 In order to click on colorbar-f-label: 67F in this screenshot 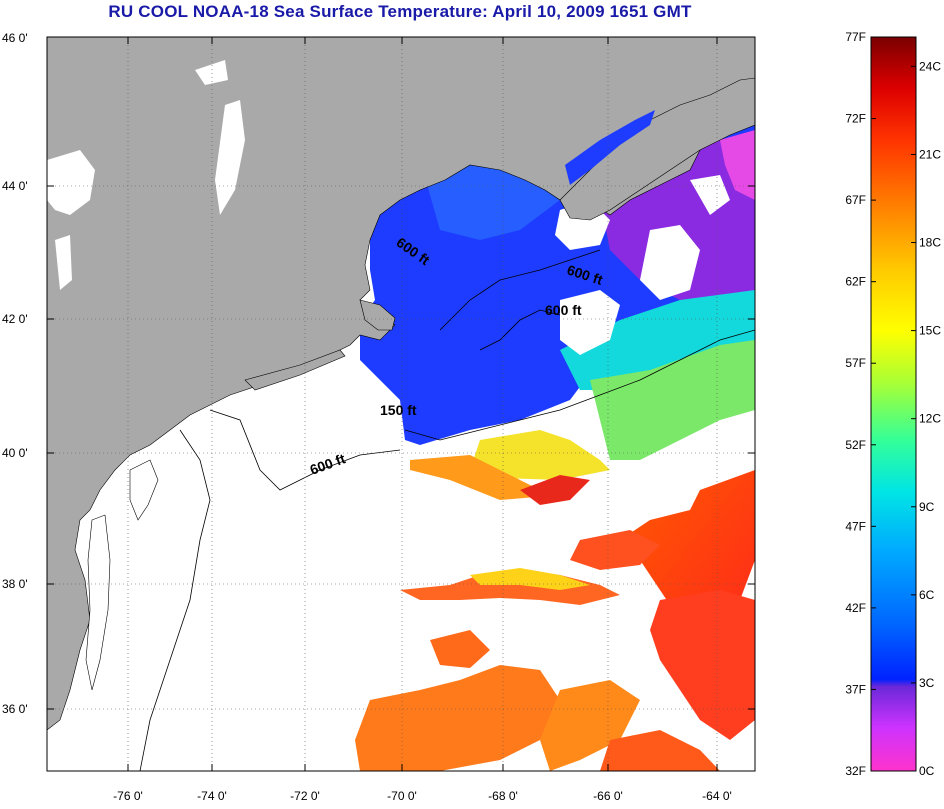, I will do `click(855, 200)`.